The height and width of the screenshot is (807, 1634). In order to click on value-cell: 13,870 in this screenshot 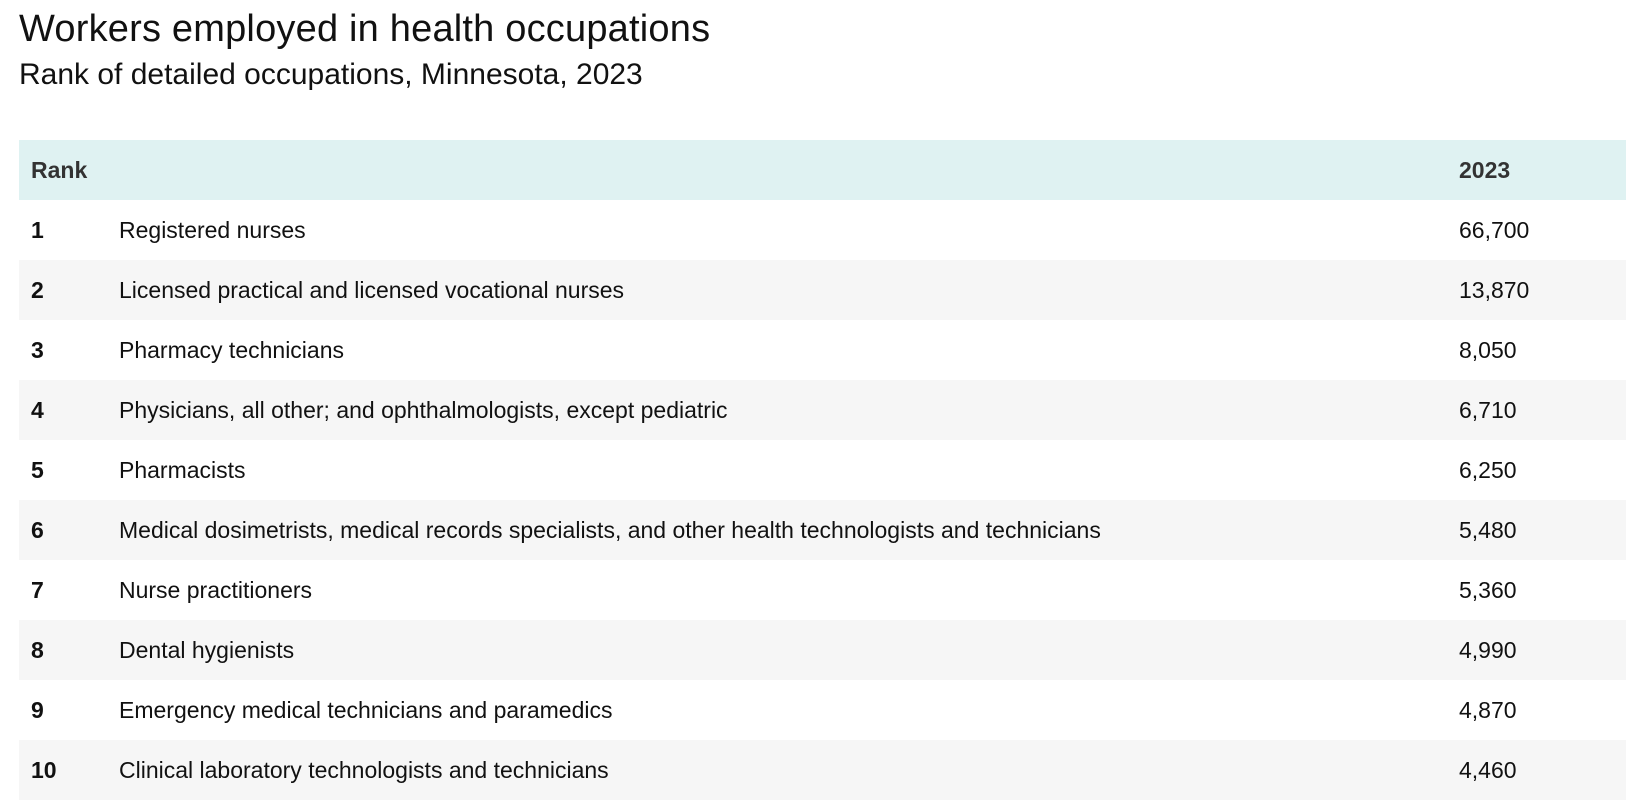, I will do `click(1494, 289)`.